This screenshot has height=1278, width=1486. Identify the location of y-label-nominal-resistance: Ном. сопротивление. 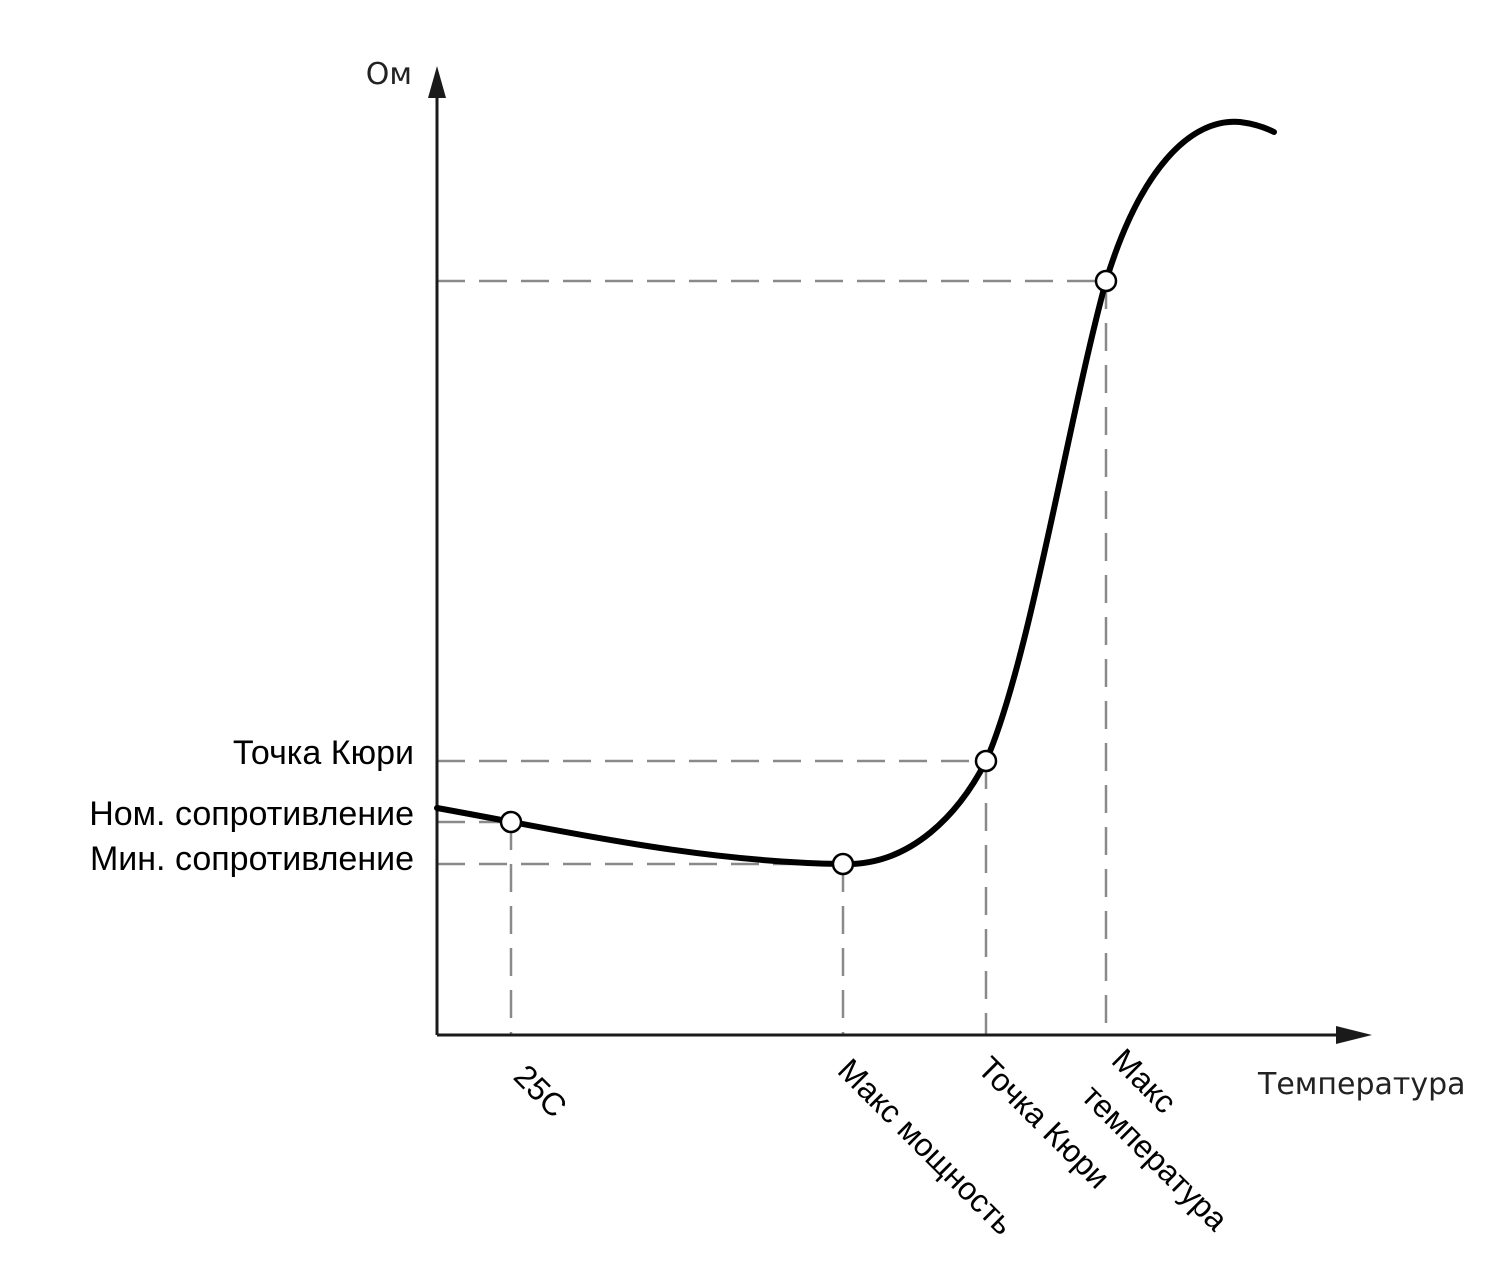
(251, 814).